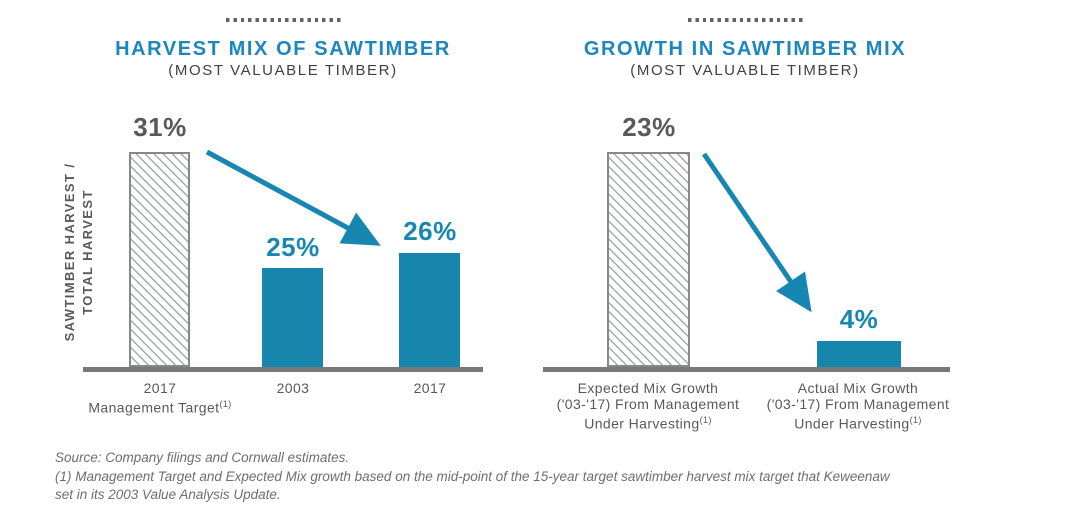 The image size is (1080, 530). I want to click on target-bar-hatched, so click(159, 259).